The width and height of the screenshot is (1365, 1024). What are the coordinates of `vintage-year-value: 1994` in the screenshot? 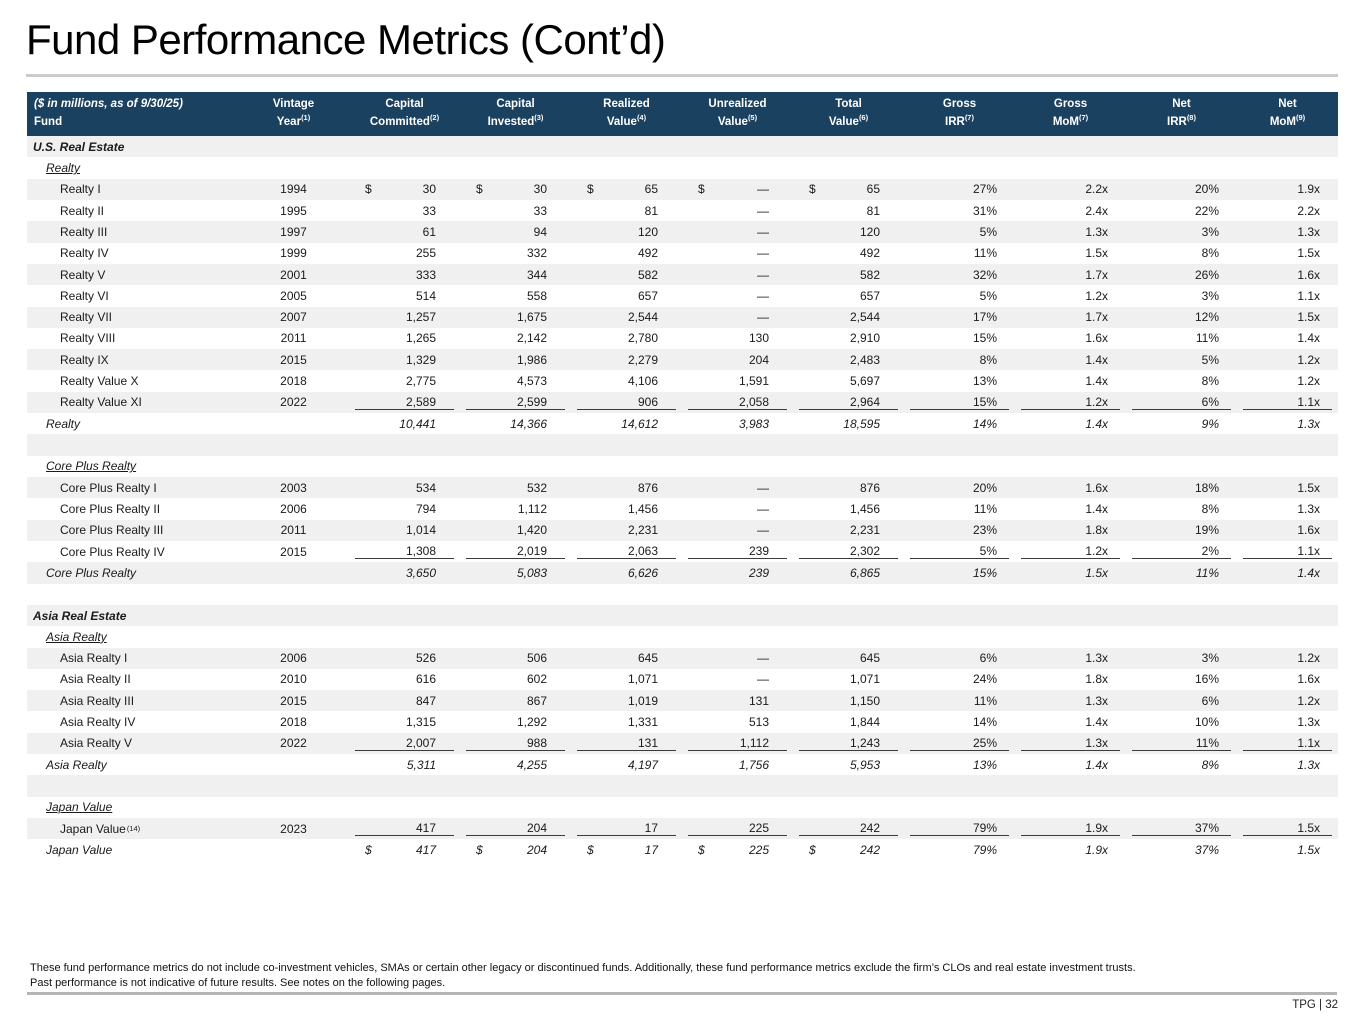 It's located at (293, 189).